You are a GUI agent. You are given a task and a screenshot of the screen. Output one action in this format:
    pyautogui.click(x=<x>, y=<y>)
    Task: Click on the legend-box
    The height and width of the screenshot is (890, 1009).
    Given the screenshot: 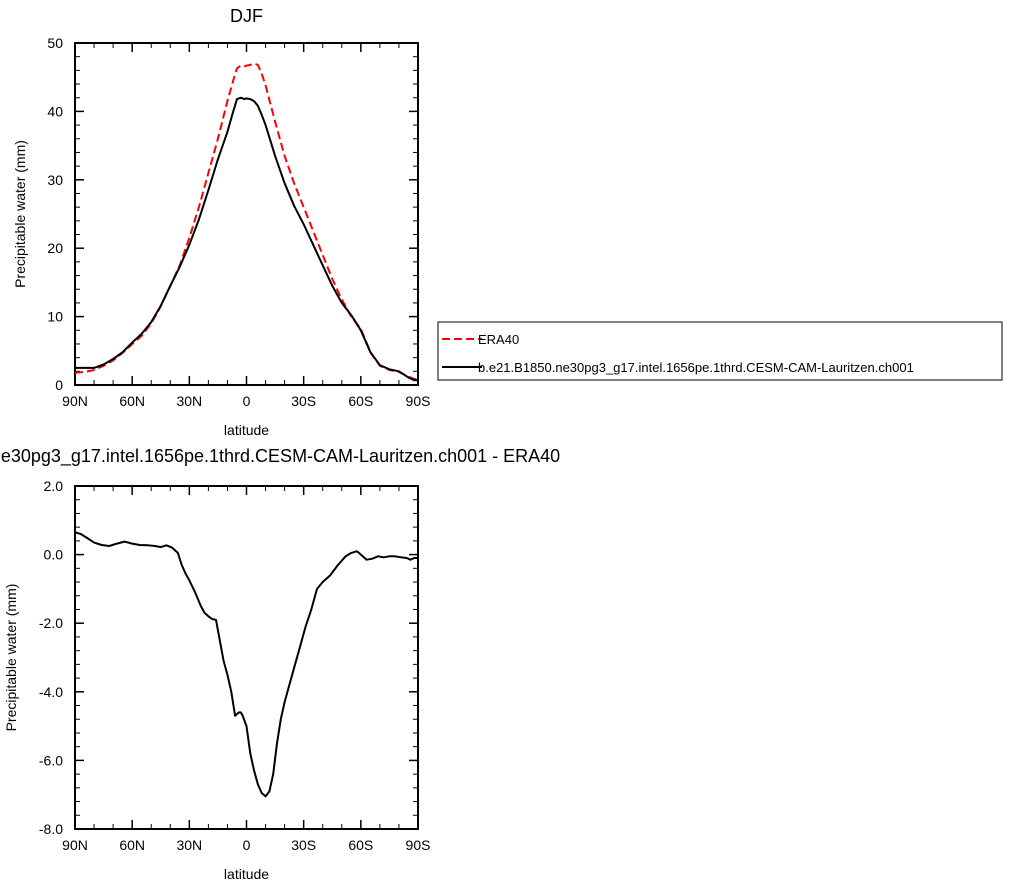 What is the action you would take?
    pyautogui.click(x=720, y=351)
    